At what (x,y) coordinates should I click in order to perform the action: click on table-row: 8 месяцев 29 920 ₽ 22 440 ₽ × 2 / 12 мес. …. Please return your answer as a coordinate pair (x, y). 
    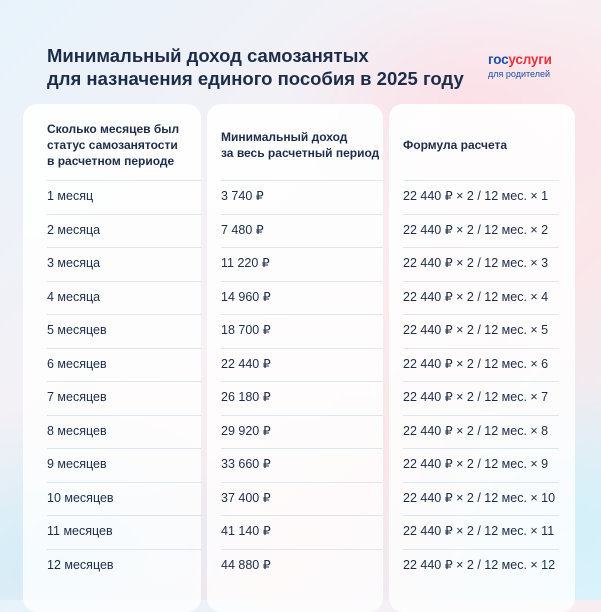
    Looking at the image, I should click on (299, 431).